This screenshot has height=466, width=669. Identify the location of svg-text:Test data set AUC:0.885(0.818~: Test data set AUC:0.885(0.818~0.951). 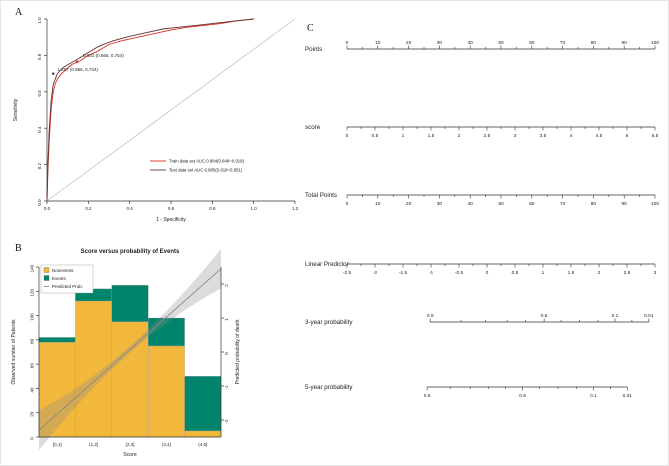
(206, 170).